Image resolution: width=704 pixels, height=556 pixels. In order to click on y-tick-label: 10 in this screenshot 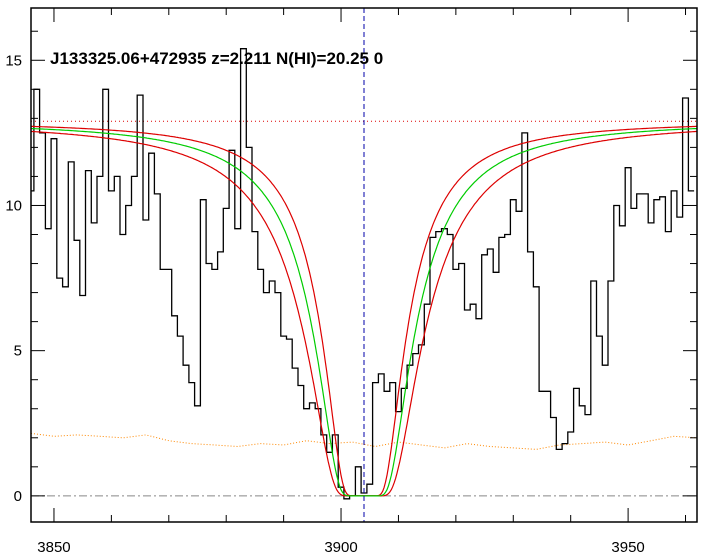, I will do `click(13, 205)`.